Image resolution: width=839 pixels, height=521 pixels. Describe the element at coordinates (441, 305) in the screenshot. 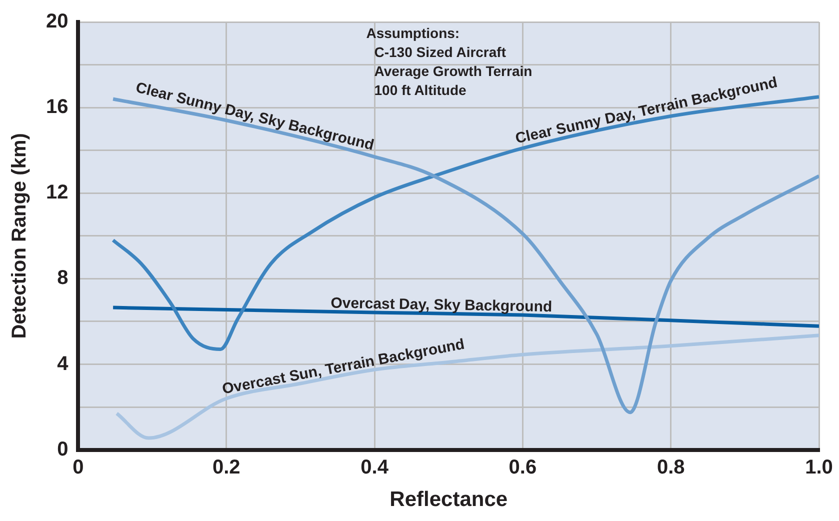

I see `series-label: Overcast Day, Sky Background` at that location.